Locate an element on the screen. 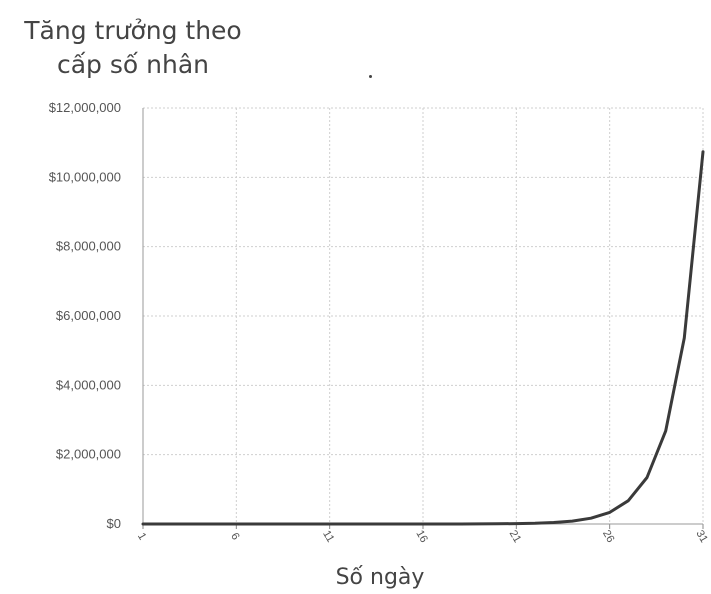 Image resolution: width=711 pixels, height=594 pixels. y-tick-label: $12,000,000 is located at coordinates (85, 107).